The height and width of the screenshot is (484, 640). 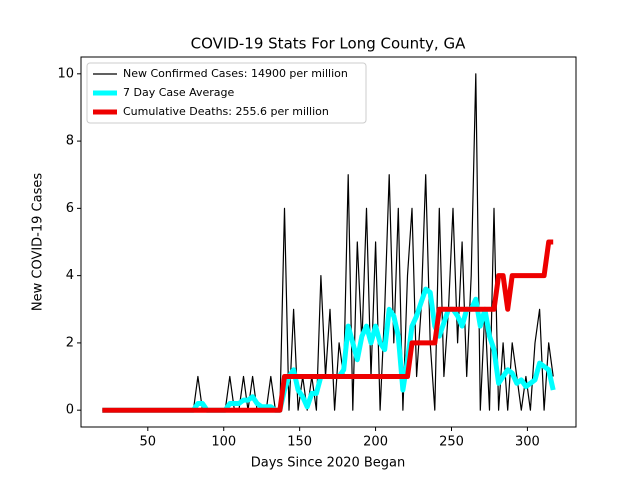 What do you see at coordinates (70, 141) in the screenshot?
I see `y-tick-label: 8` at bounding box center [70, 141].